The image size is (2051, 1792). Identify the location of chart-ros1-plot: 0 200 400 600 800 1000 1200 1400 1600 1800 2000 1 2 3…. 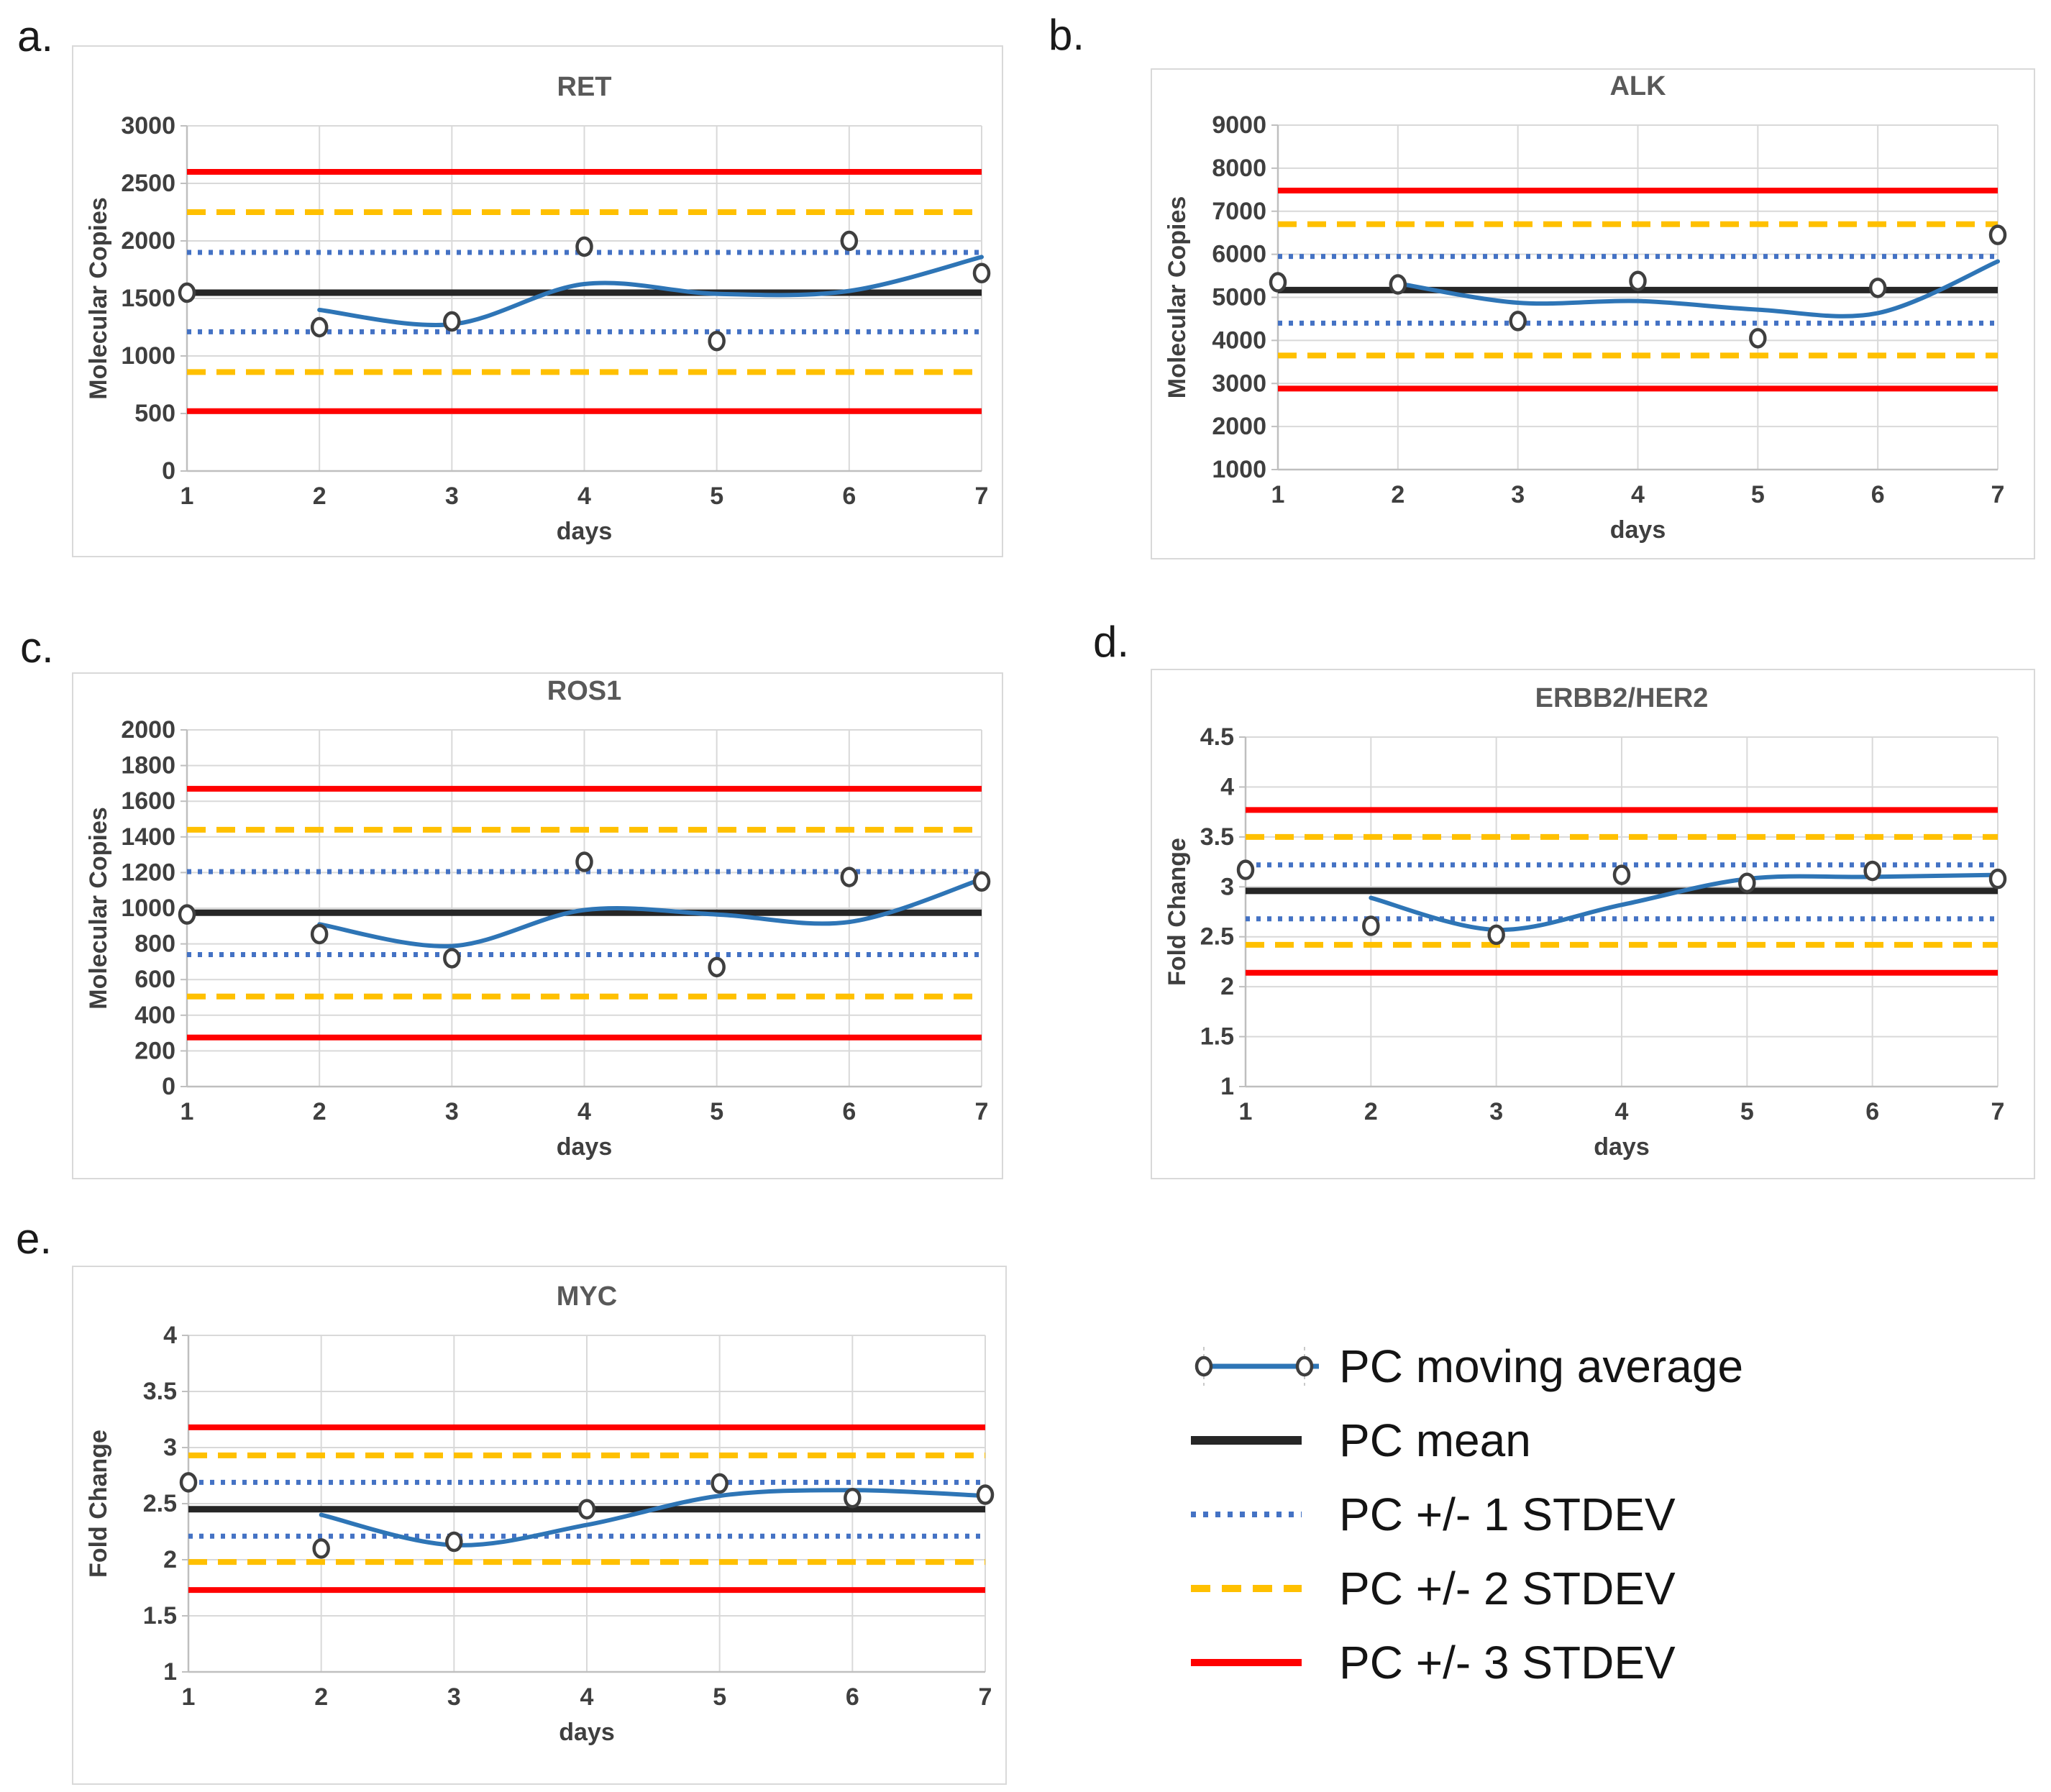
(538, 918).